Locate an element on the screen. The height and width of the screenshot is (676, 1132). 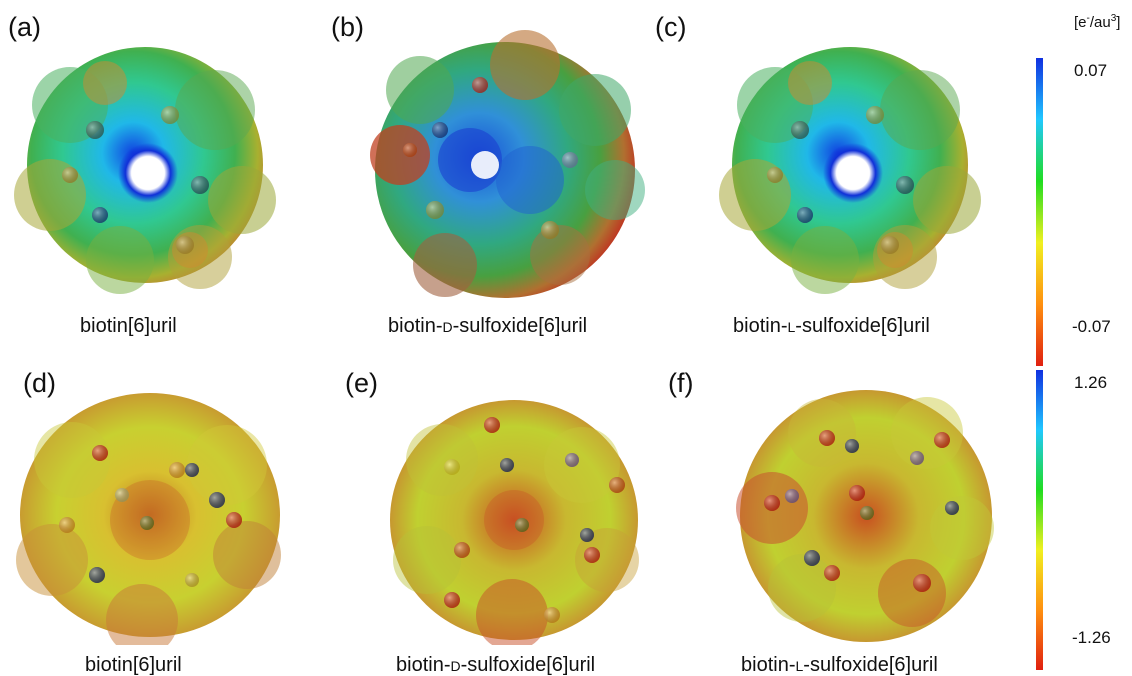
panel-label-f: (f) is located at coordinates (681, 383).